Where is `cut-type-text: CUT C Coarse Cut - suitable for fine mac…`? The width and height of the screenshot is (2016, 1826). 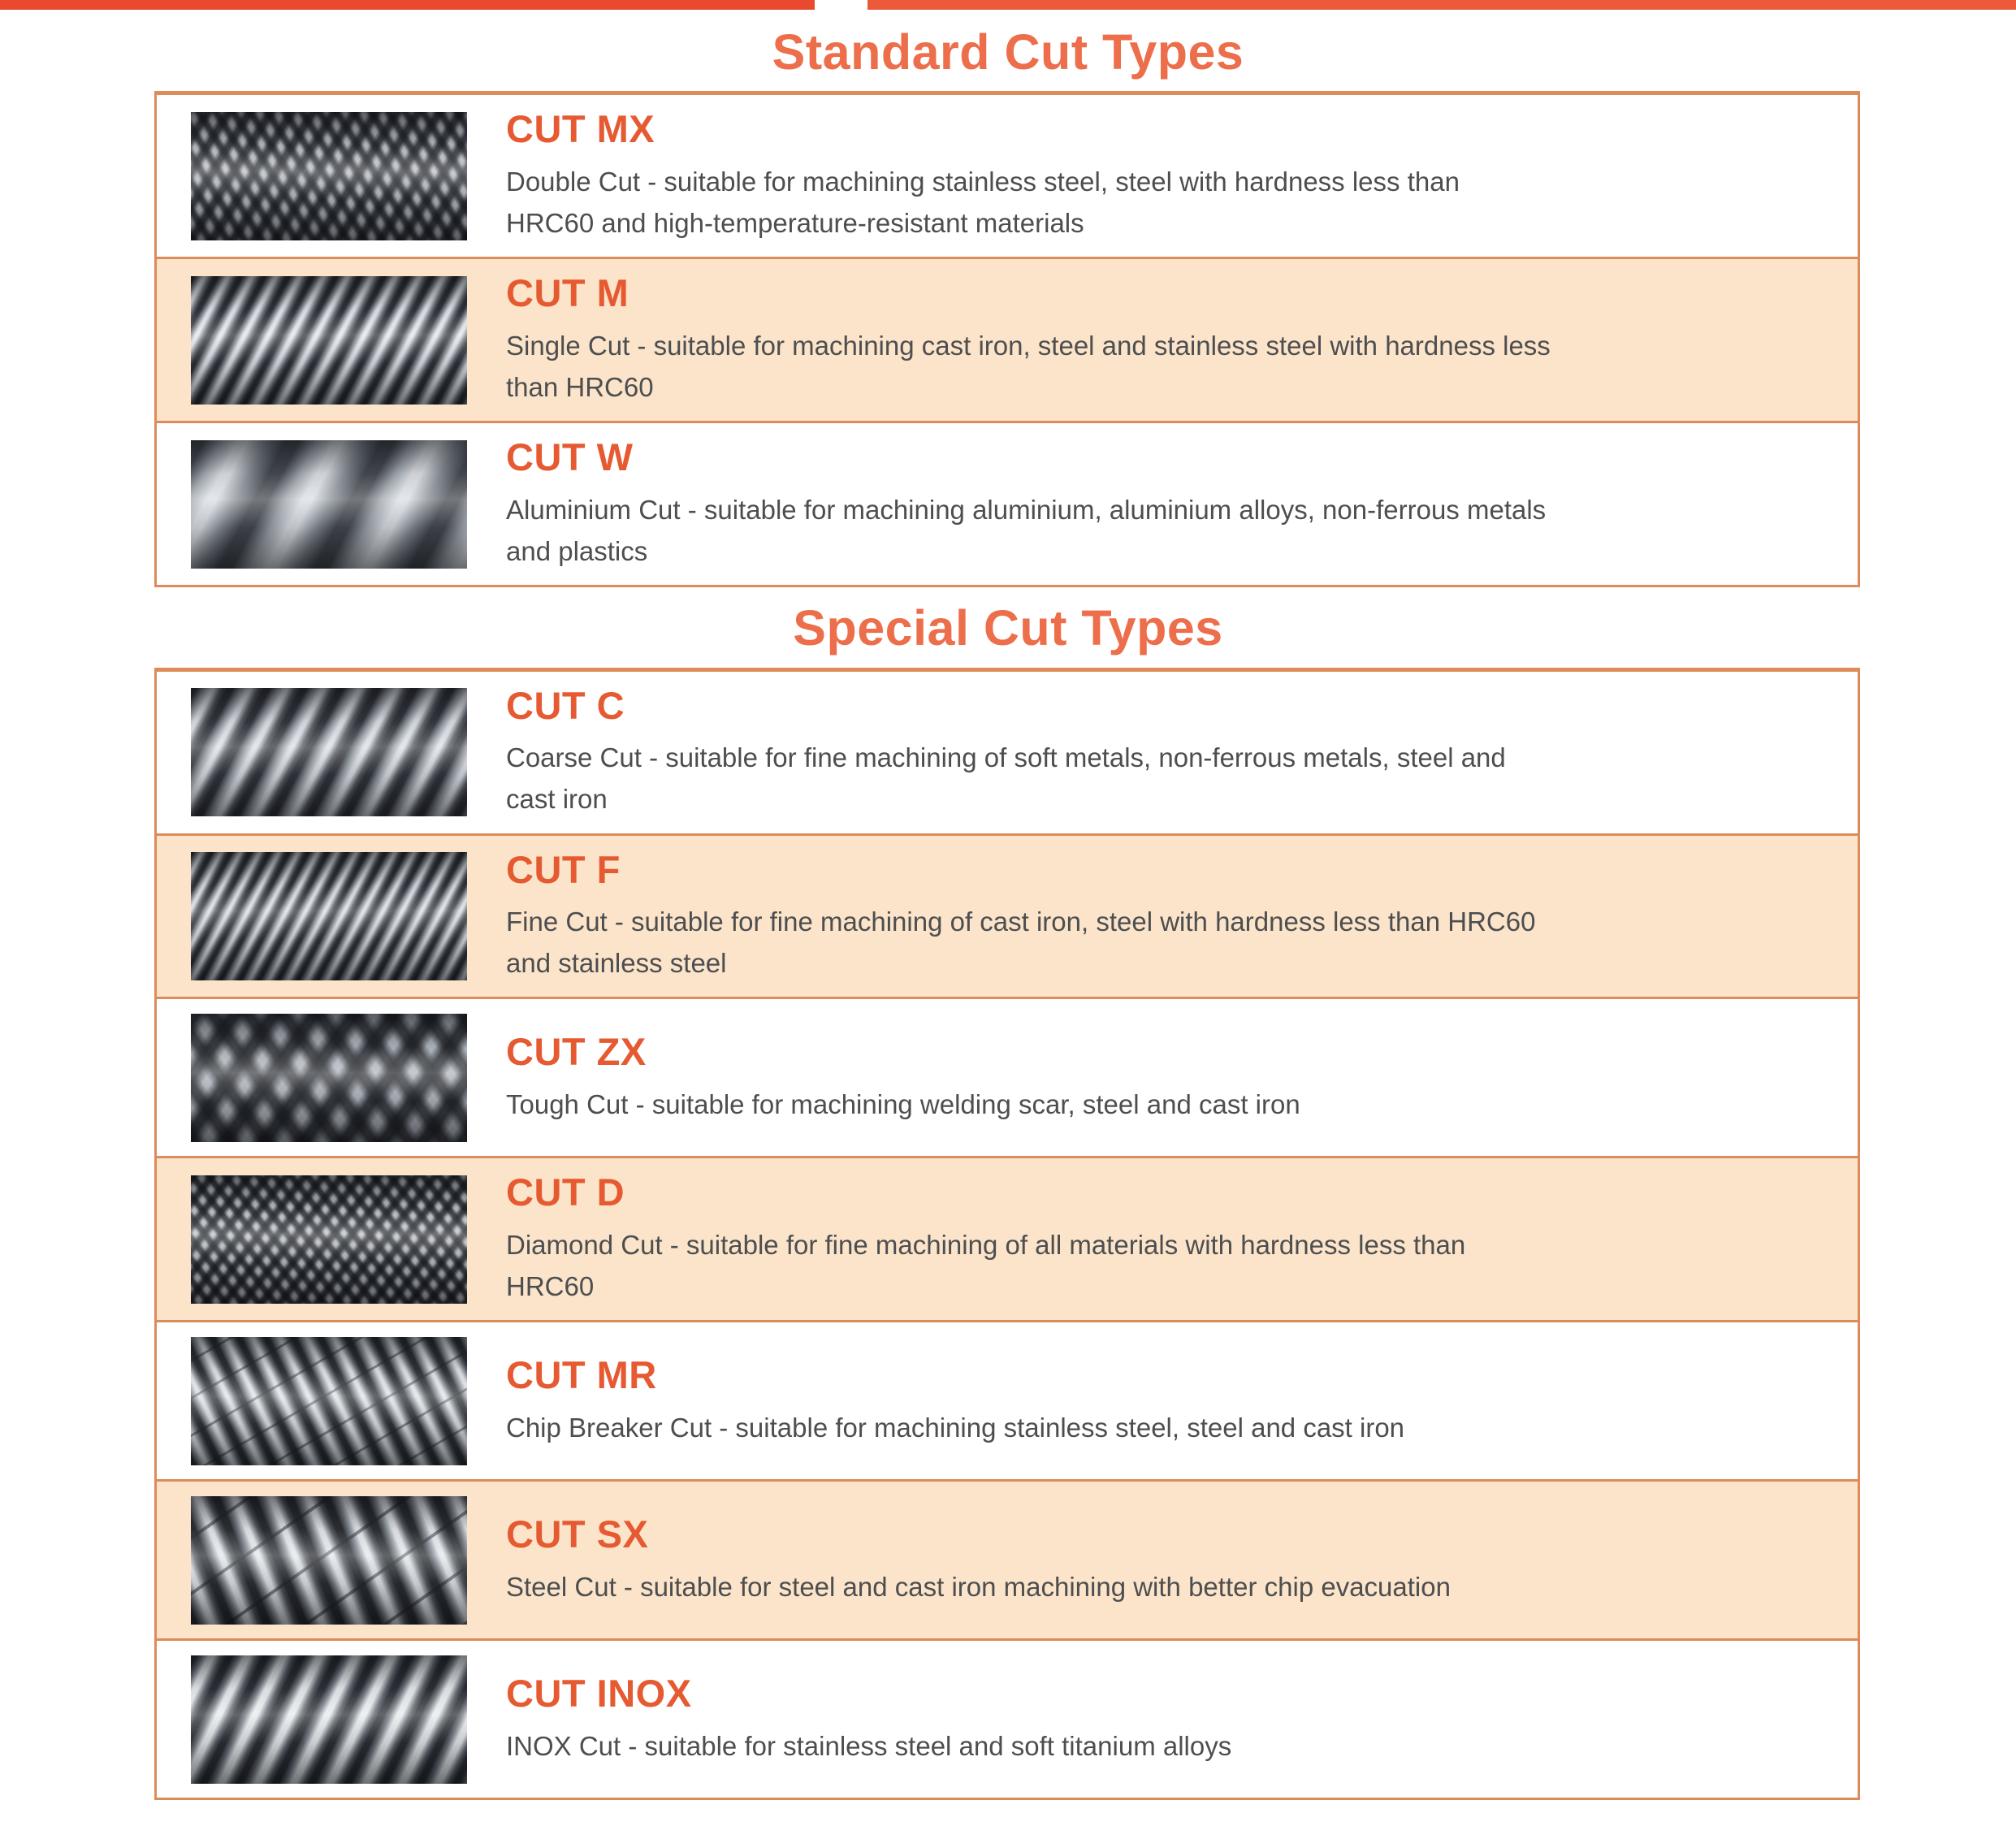 cut-type-text: CUT C Coarse Cut - suitable for fine mac… is located at coordinates (1030, 751).